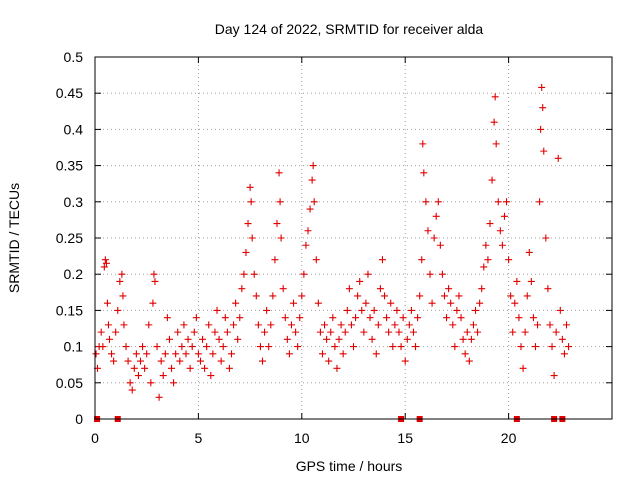  I want to click on y-tick-label: 0.45, so click(69, 93).